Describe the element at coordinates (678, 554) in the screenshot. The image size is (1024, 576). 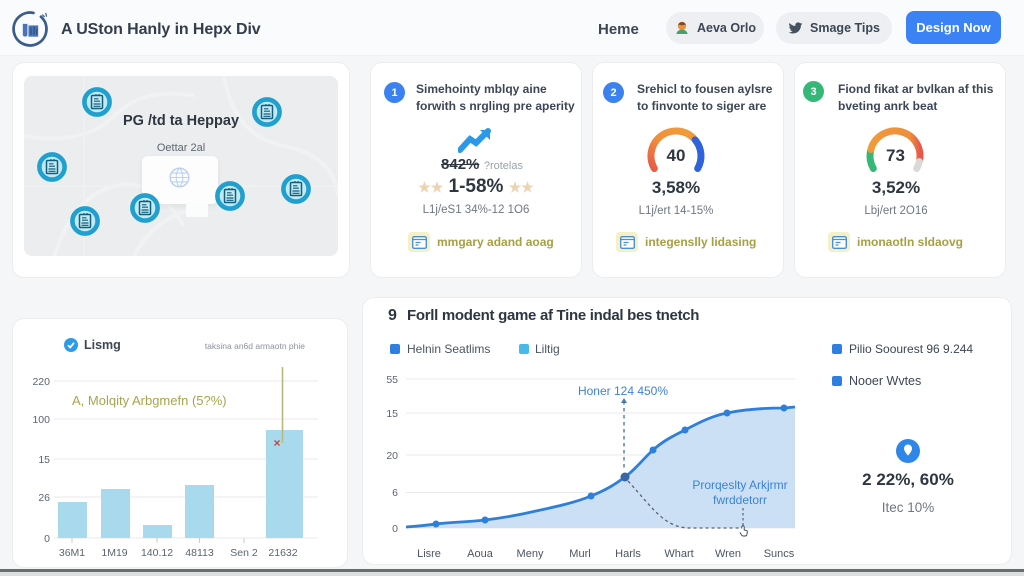
I see `svg-text: Whart` at that location.